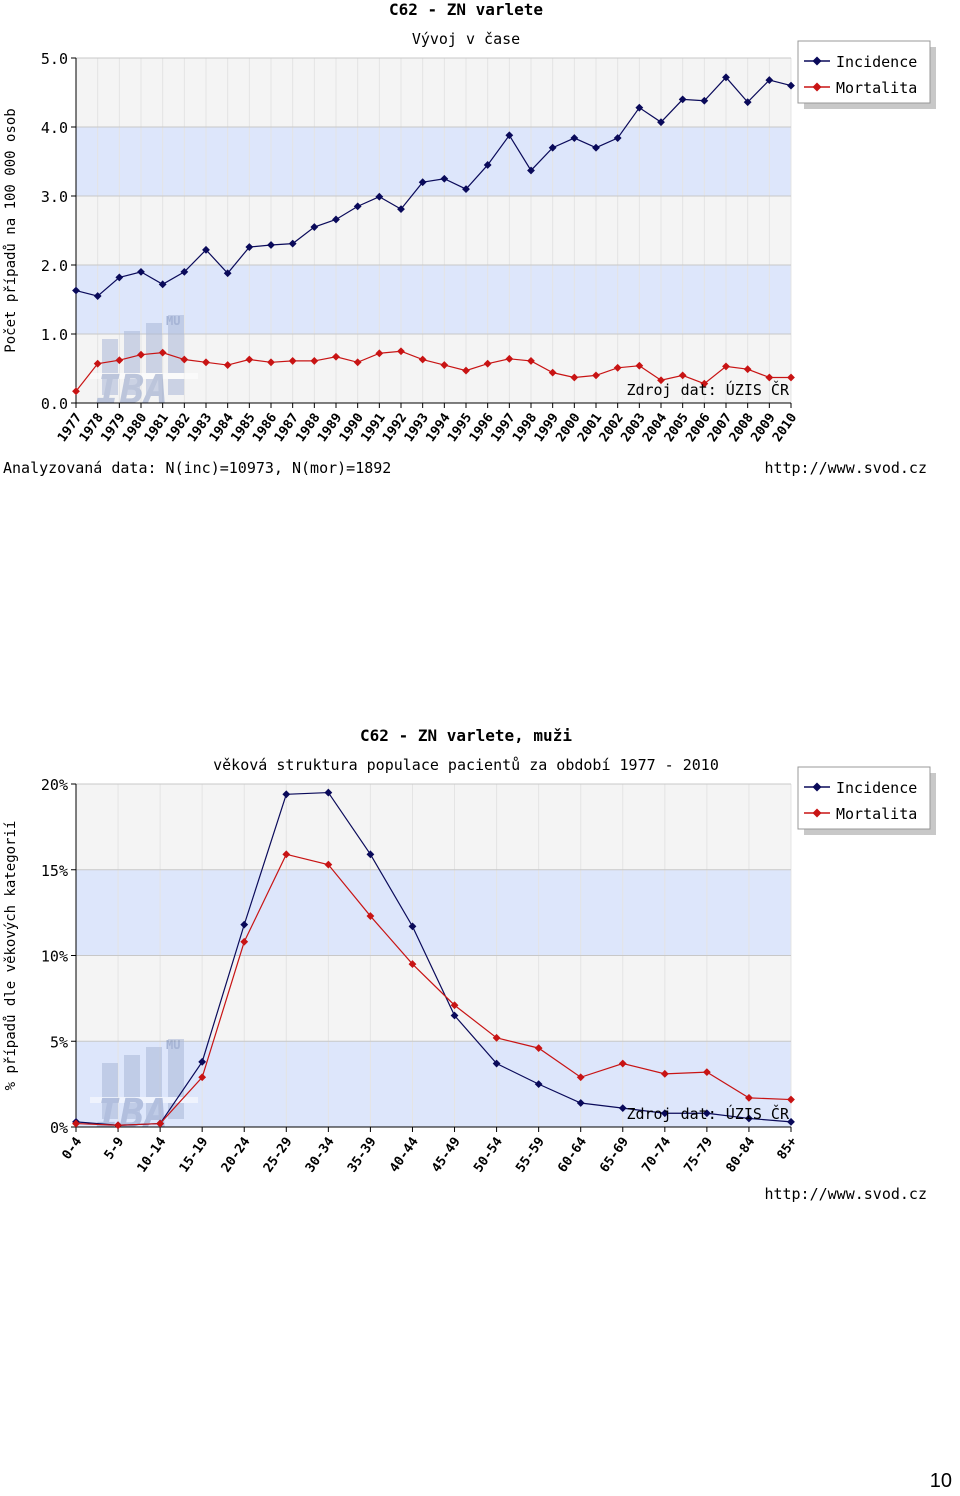 The image size is (960, 1496). Describe the element at coordinates (54, 335) in the screenshot. I see `y-tick-label: 1.0` at that location.